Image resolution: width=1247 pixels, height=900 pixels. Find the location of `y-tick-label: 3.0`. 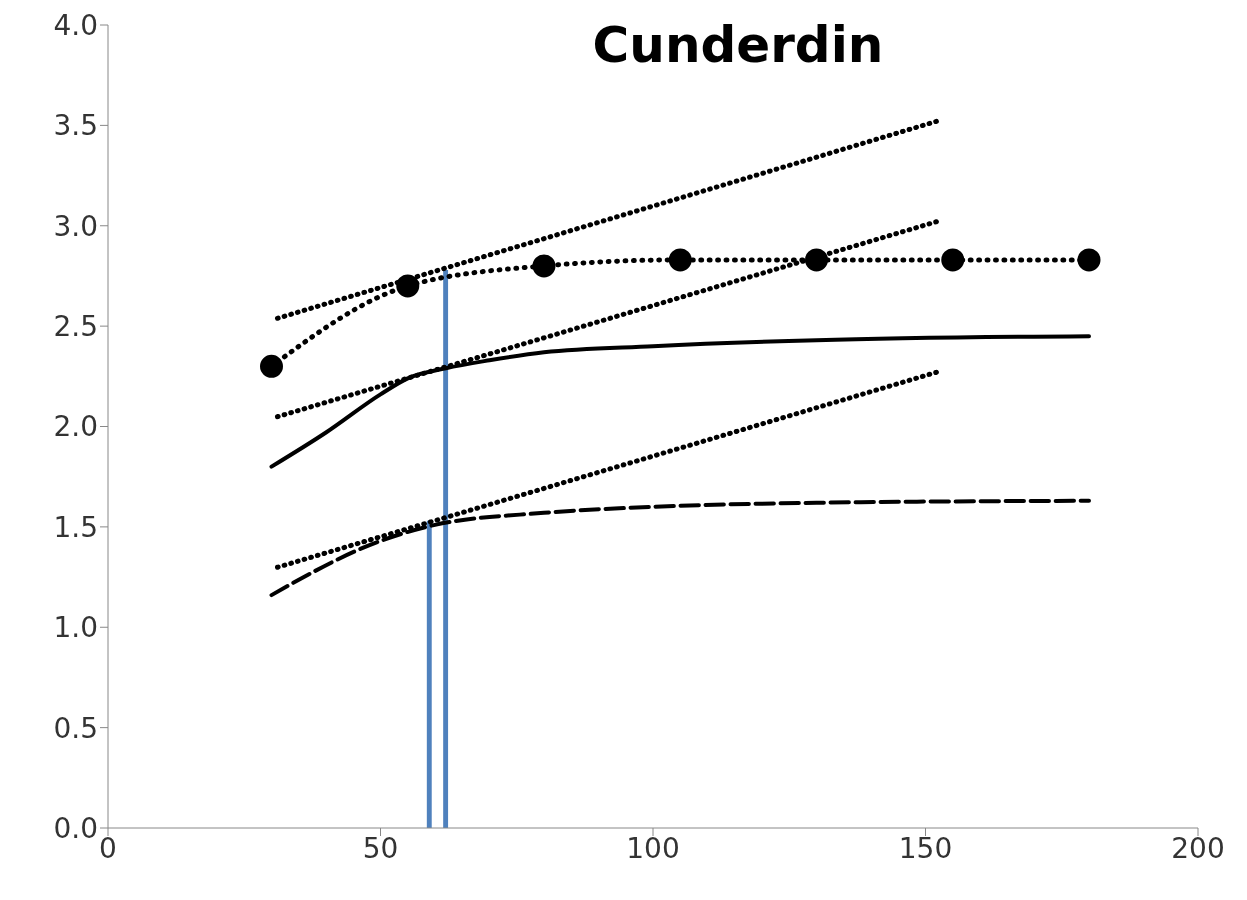

y-tick-label: 3.0 is located at coordinates (75, 226).